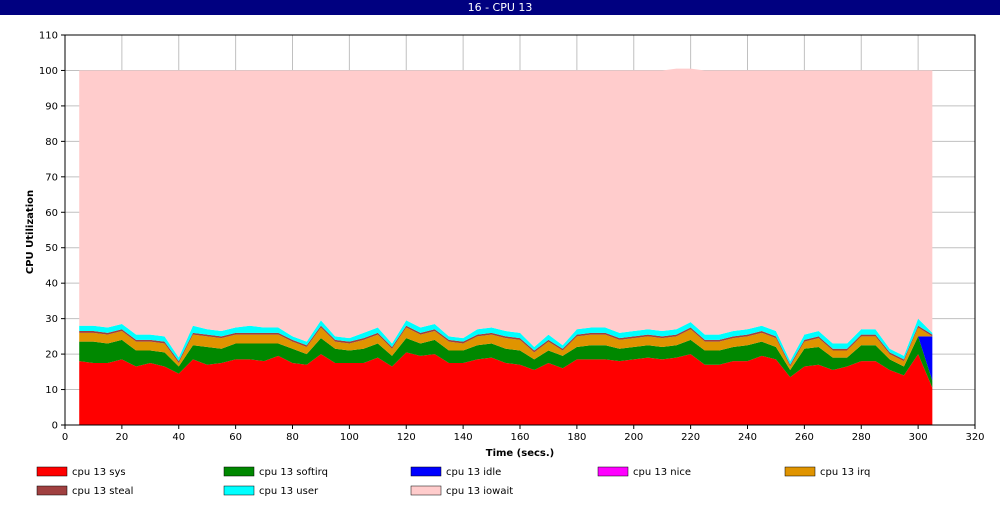 The height and width of the screenshot is (508, 1000). Describe the element at coordinates (473, 472) in the screenshot. I see `legend-label: cpu 13 idle` at that location.